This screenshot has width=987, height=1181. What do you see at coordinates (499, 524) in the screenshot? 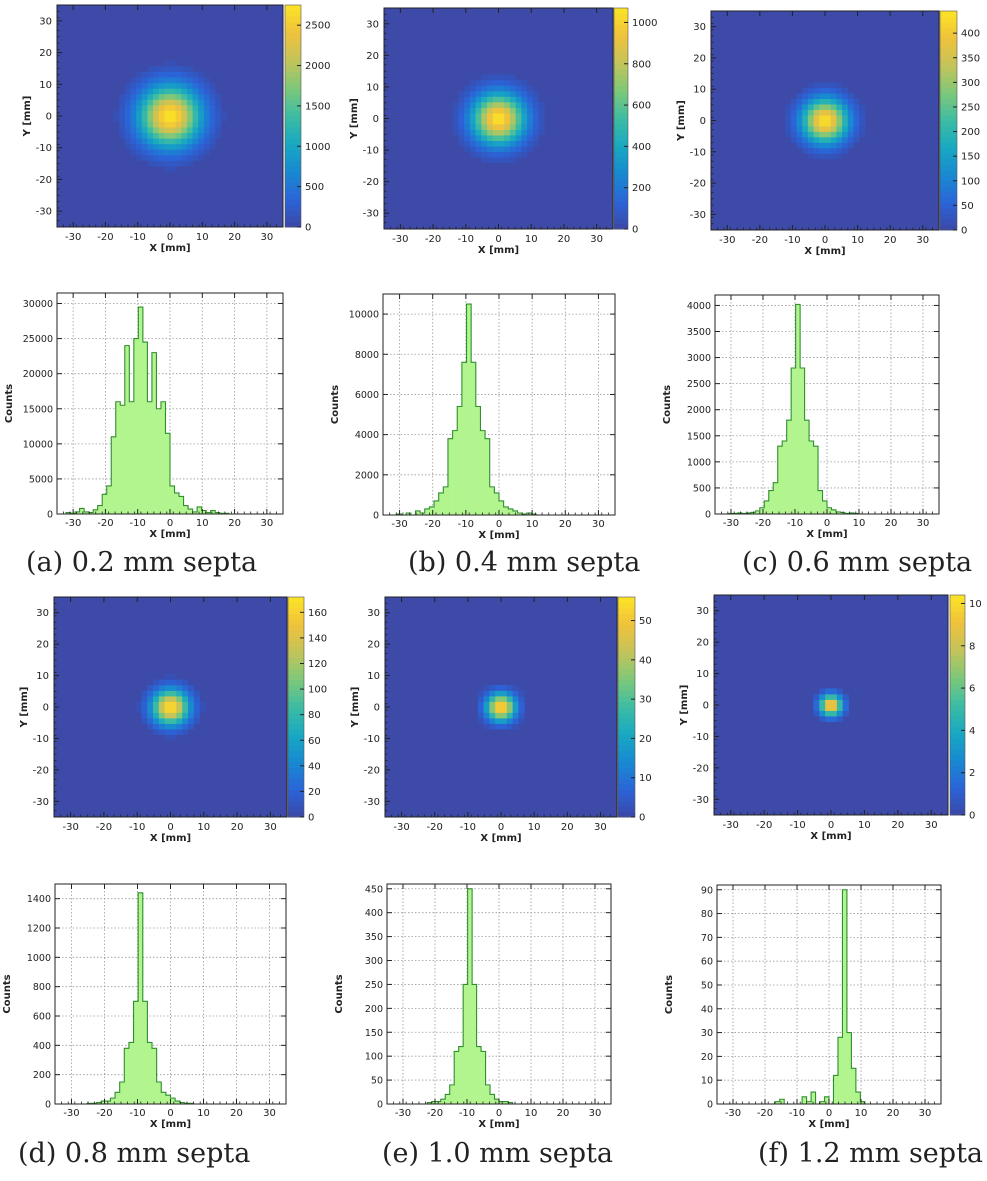
I see `x-tick-label: 0` at bounding box center [499, 524].